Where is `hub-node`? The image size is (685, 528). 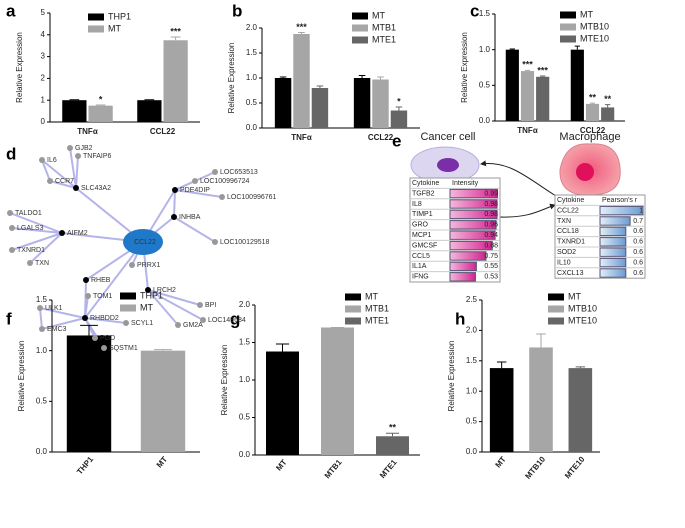 hub-node is located at coordinates (143, 242).